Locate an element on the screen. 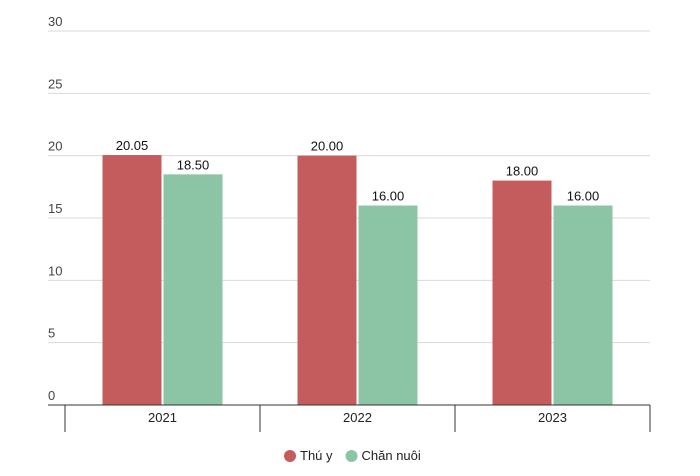 Image resolution: width=700 pixels, height=476 pixels. y-tick-label: 5 is located at coordinates (51, 333).